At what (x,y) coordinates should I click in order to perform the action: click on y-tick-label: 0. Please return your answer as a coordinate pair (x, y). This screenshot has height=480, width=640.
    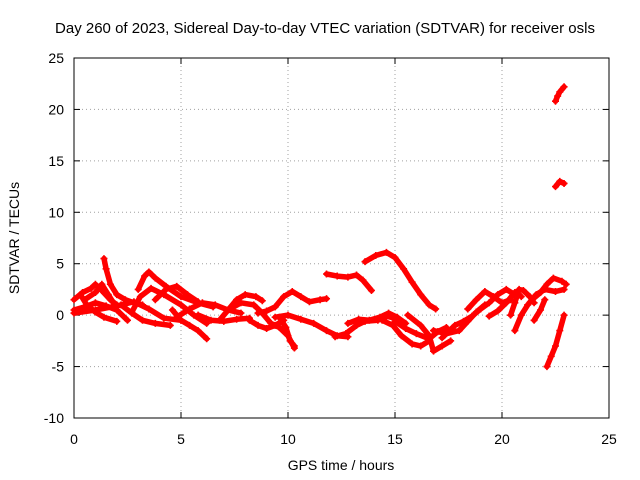
    Looking at the image, I should click on (60, 315).